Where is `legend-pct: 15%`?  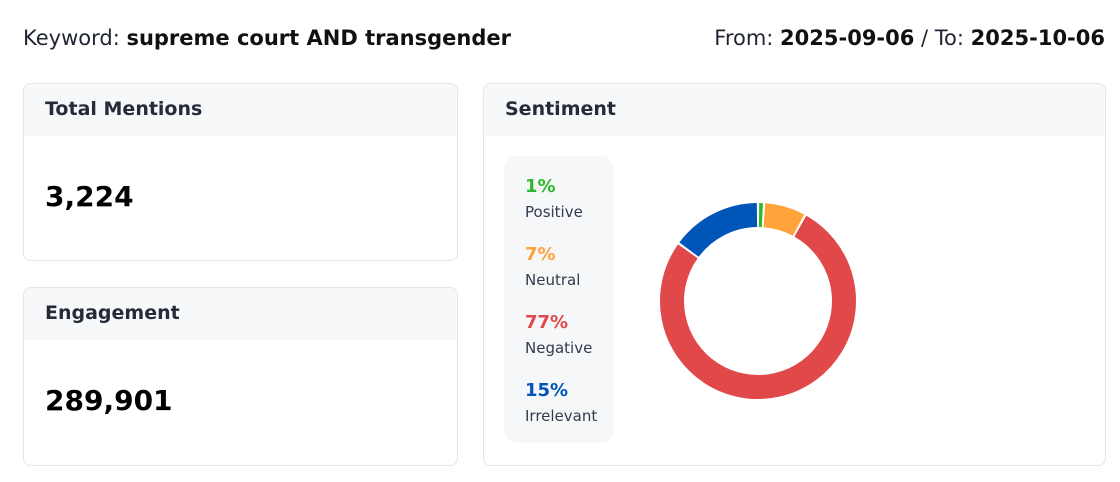 legend-pct: 15% is located at coordinates (547, 390).